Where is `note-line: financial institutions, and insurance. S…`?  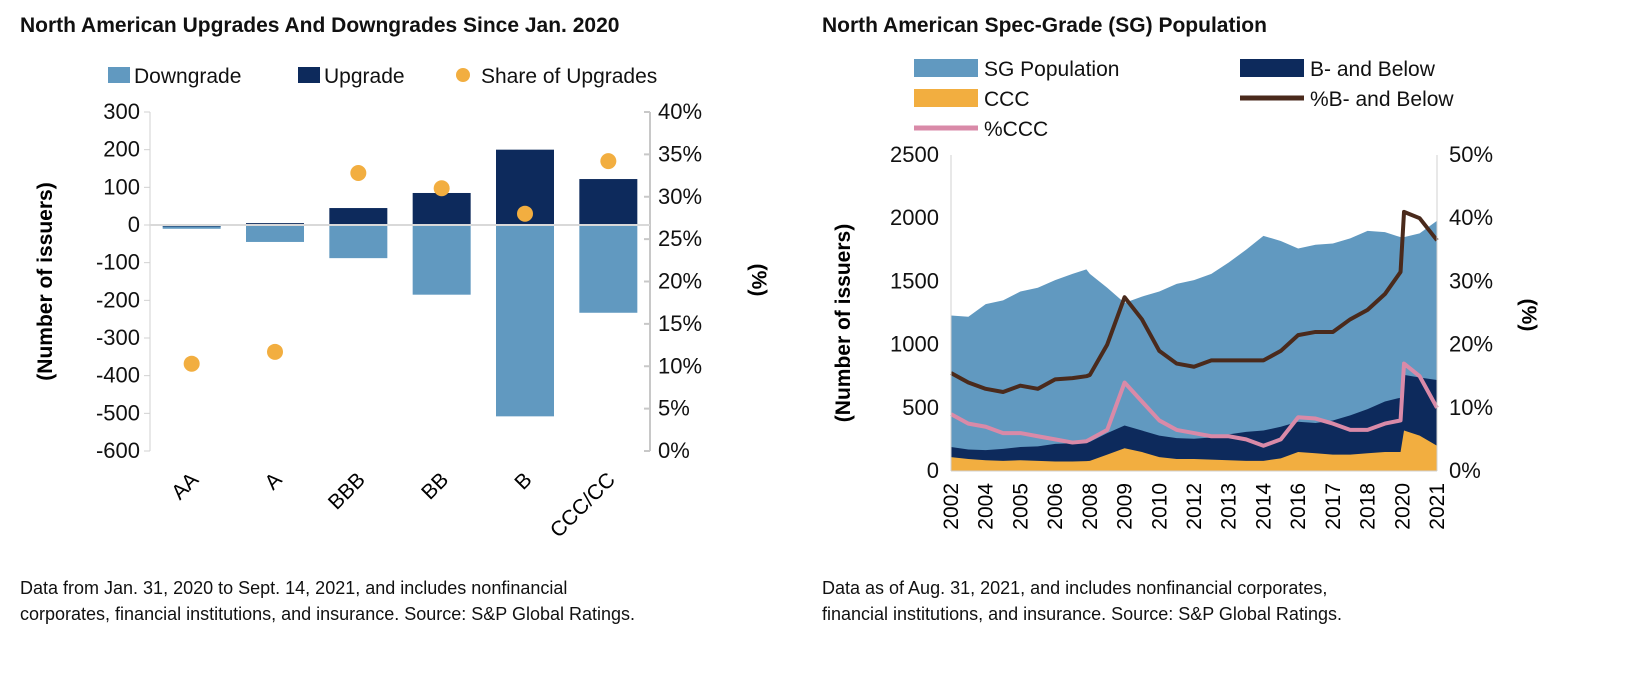
note-line: financial institutions, and insurance. S… is located at coordinates (1082, 614).